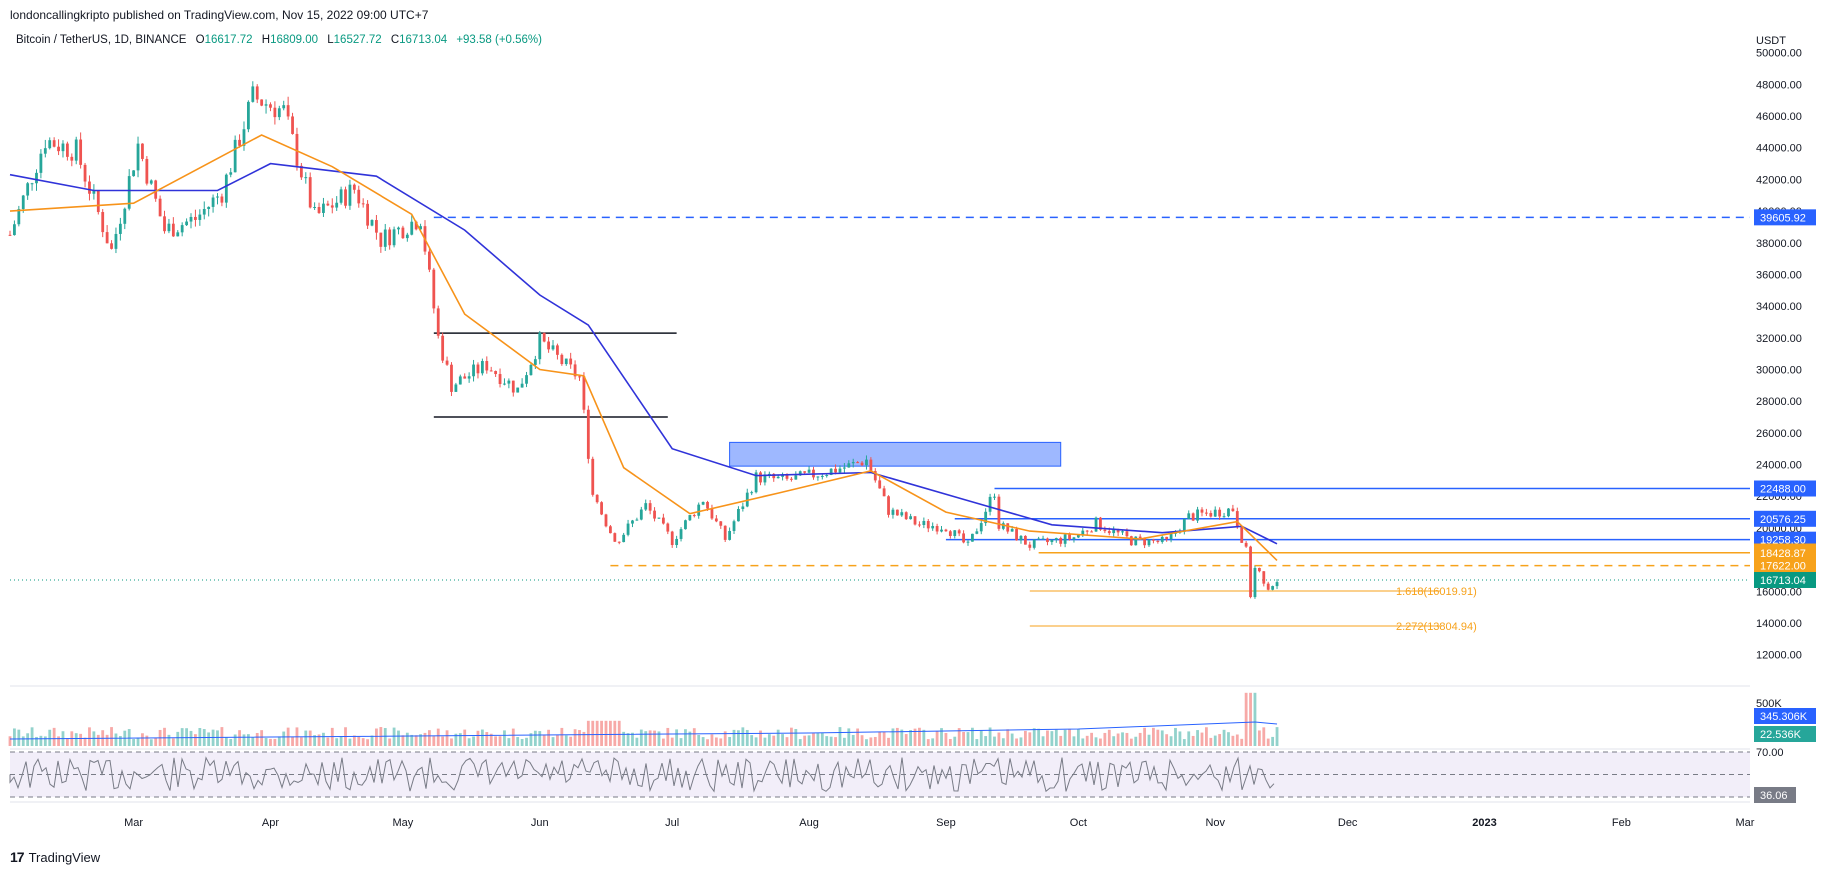 The height and width of the screenshot is (875, 1834). What do you see at coordinates (1779, 402) in the screenshot?
I see `price-tick-label: 28000.00` at bounding box center [1779, 402].